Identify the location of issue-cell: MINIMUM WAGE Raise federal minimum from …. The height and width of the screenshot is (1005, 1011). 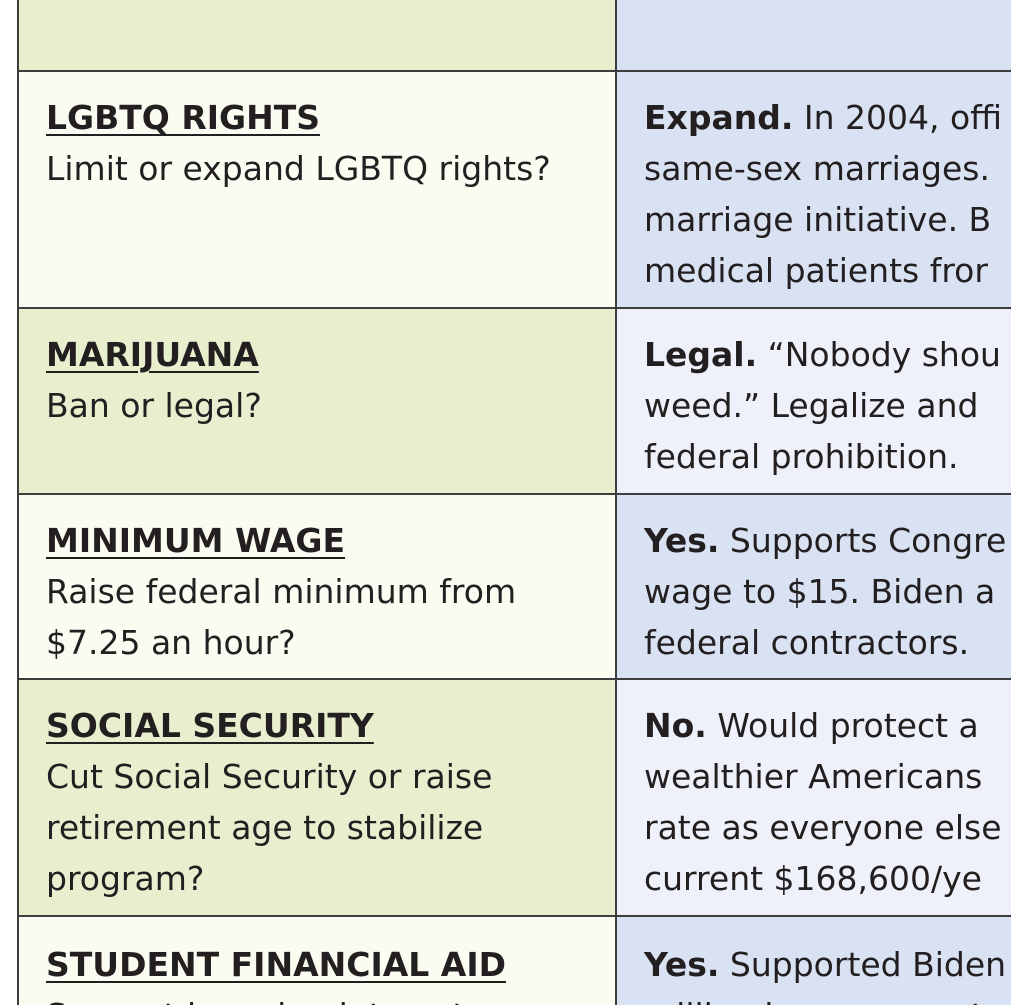
(317, 586).